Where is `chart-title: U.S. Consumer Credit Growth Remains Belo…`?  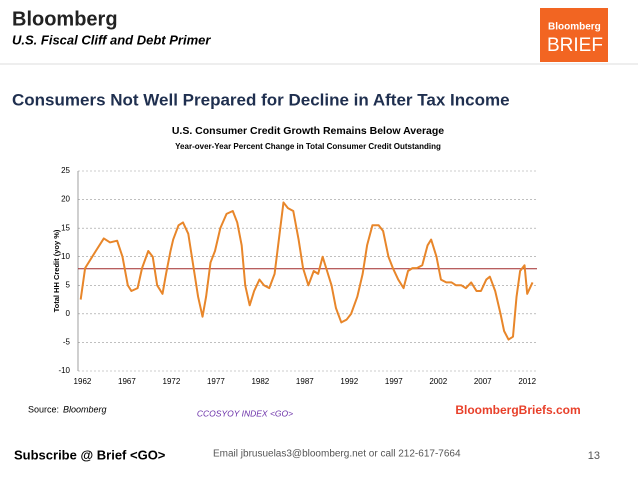 chart-title: U.S. Consumer Credit Growth Remains Belo… is located at coordinates (308, 131).